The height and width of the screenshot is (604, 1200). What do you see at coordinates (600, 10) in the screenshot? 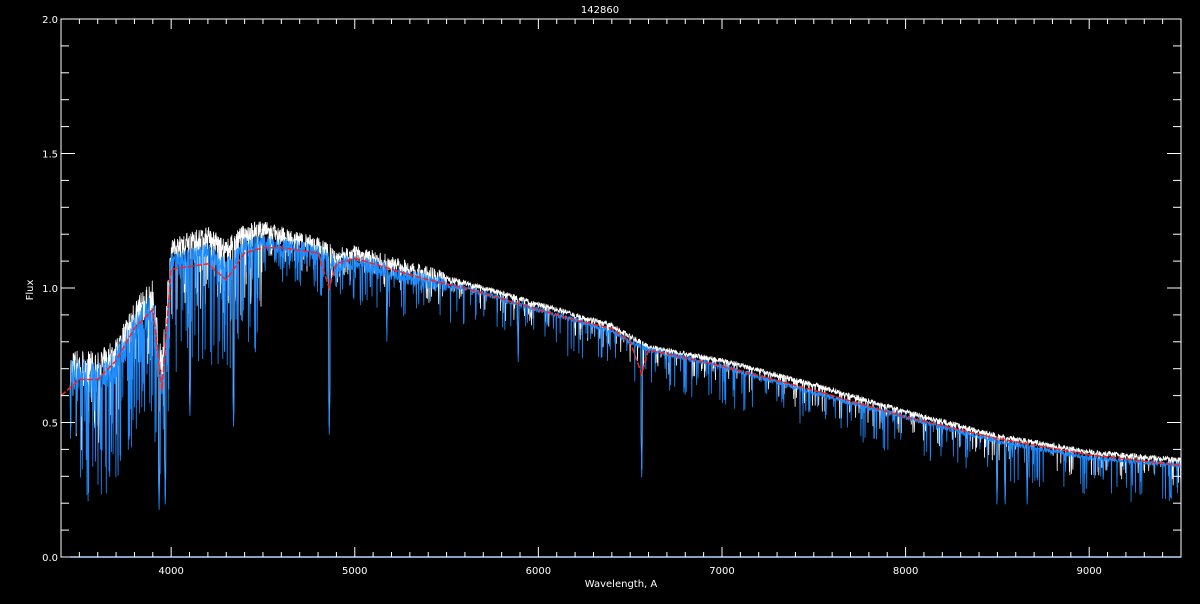
I see `chart-title: 142860` at bounding box center [600, 10].